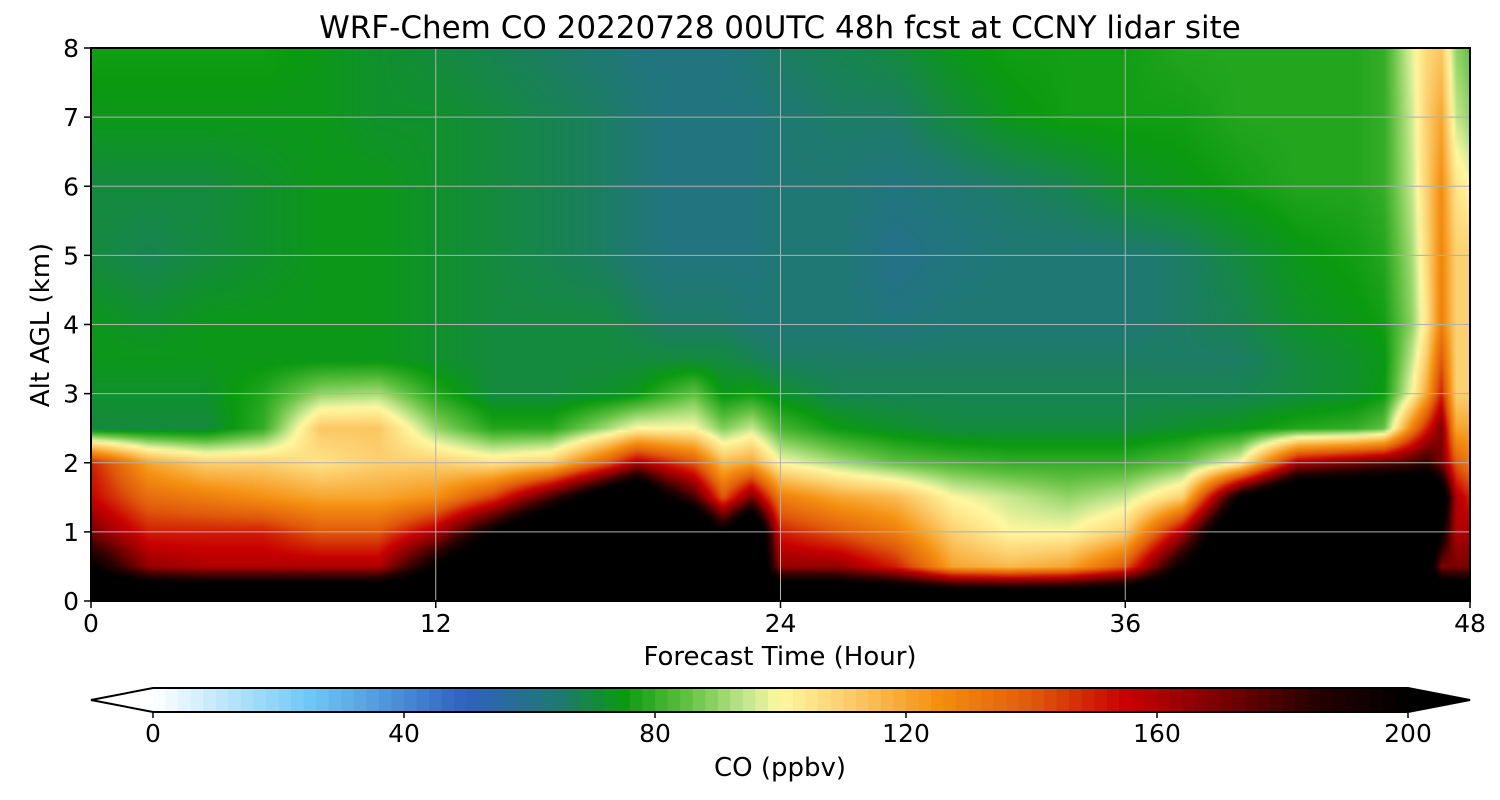  I want to click on y-tick-label: 1, so click(71, 532).